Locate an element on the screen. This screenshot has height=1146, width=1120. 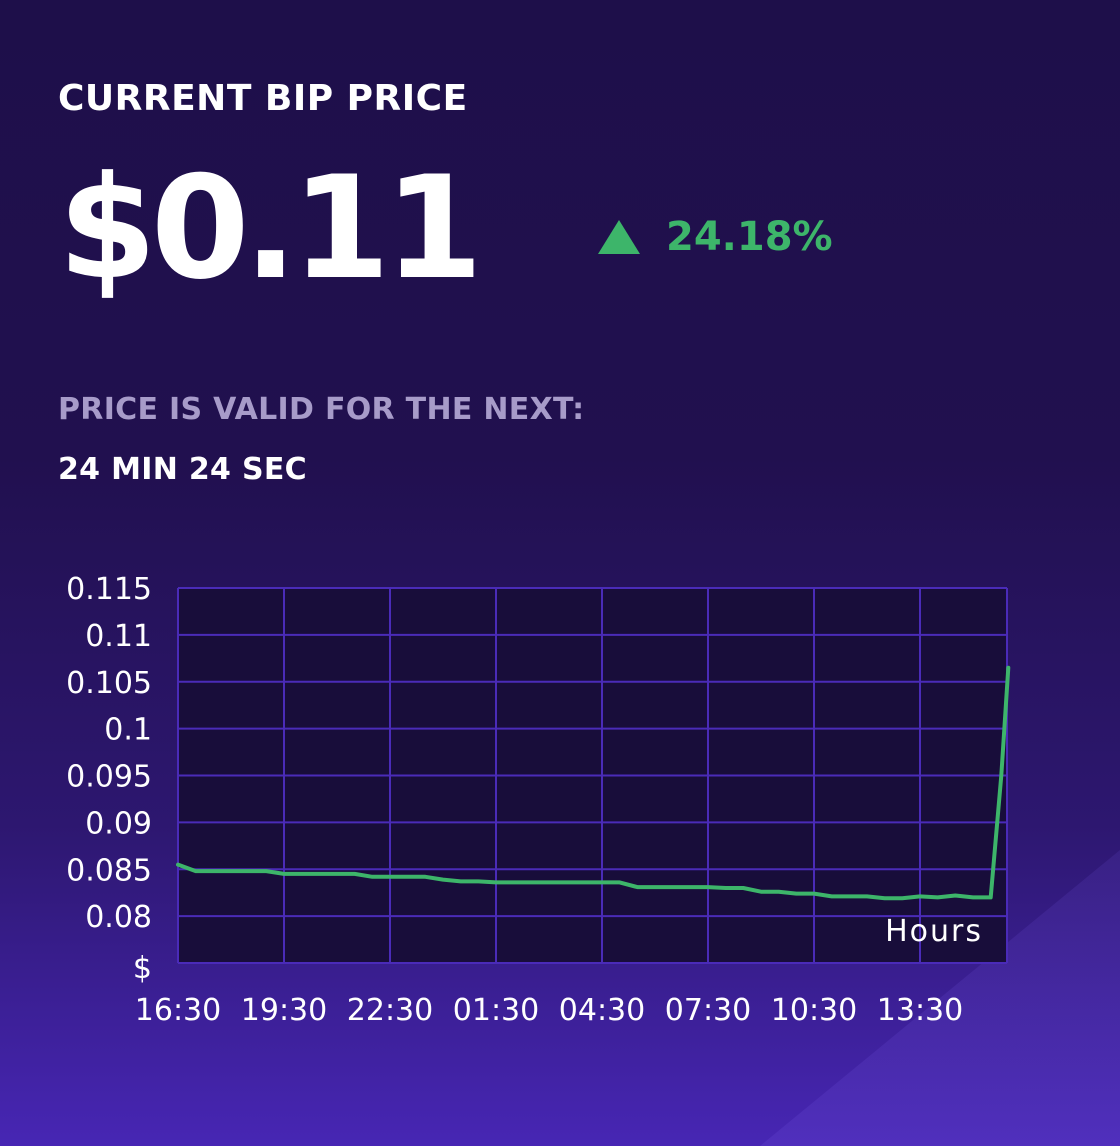
x-tick-label: 16:30 is located at coordinates (178, 1010).